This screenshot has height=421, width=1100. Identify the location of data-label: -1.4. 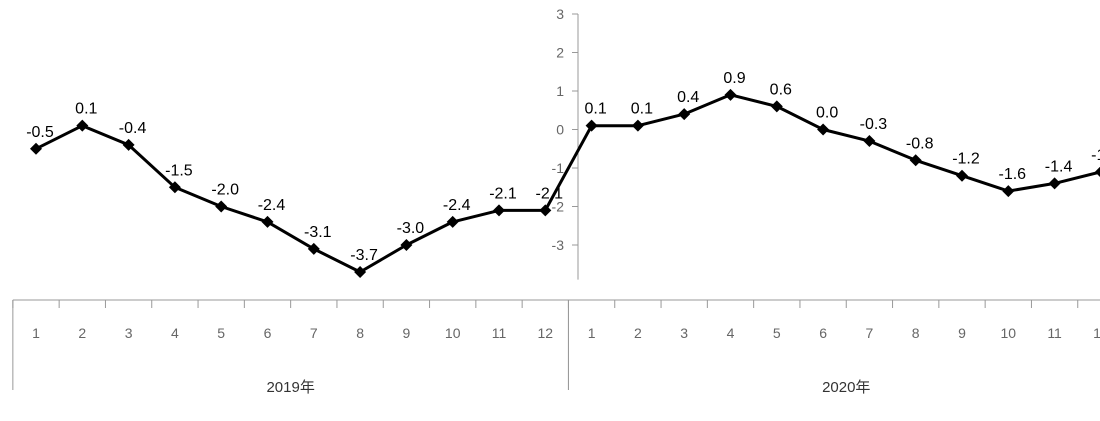
(1059, 166).